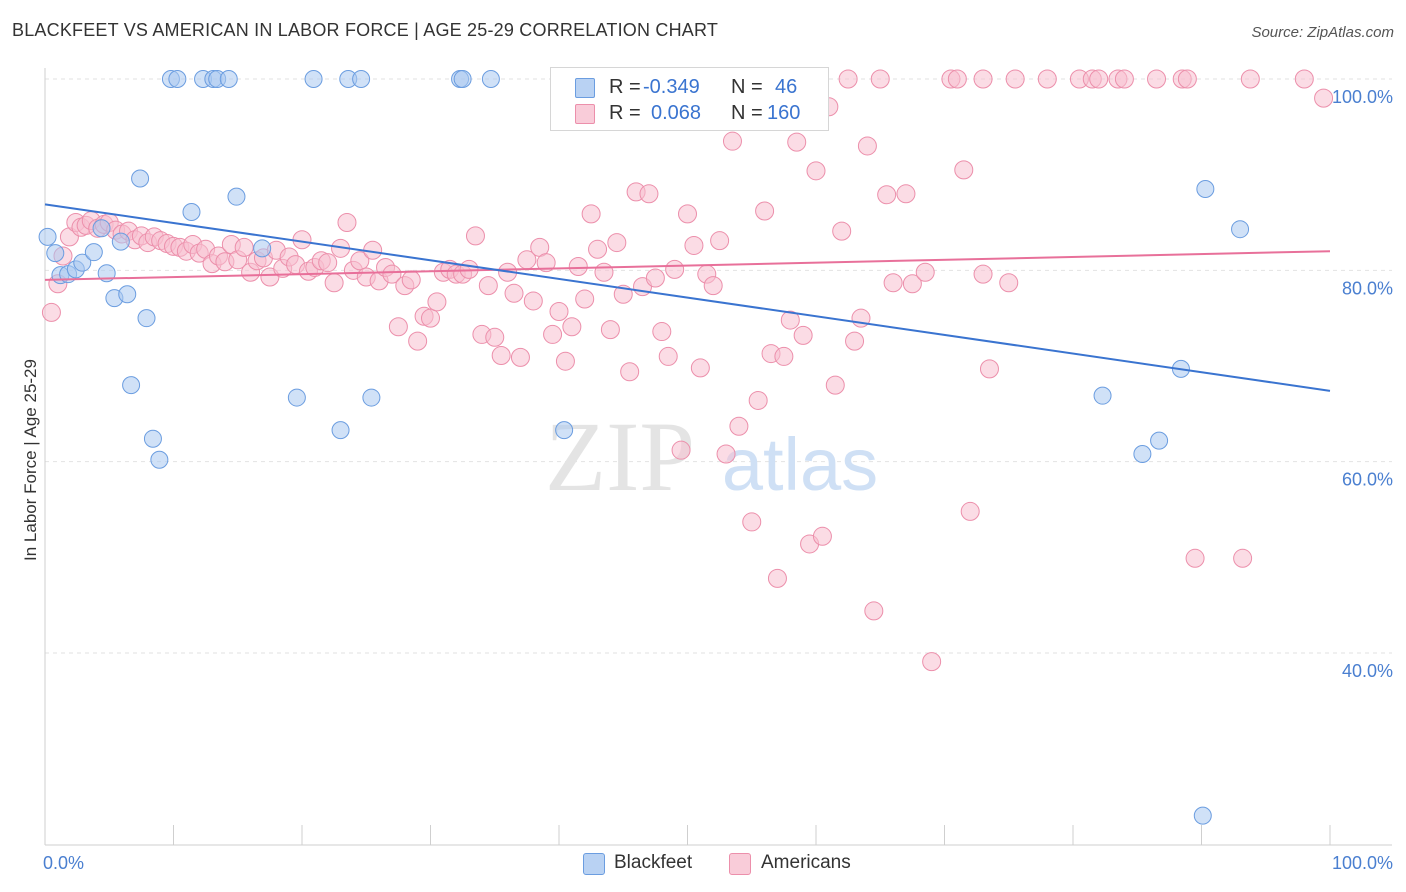  Describe the element at coordinates (689, 89) in the screenshot. I see `legend-row-blackfeet: R = -0.349 N = 46` at that location.